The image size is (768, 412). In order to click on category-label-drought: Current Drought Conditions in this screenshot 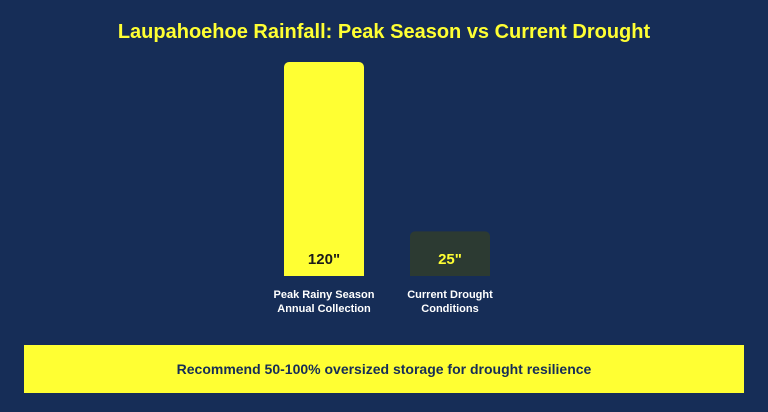, I will do `click(450, 302)`.